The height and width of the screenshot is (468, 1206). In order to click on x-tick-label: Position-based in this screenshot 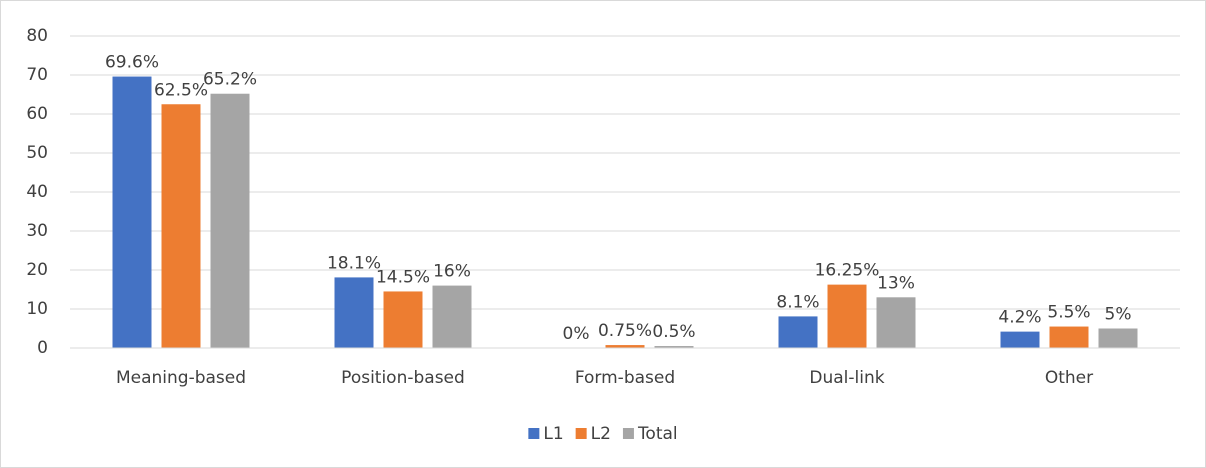, I will do `click(403, 378)`.